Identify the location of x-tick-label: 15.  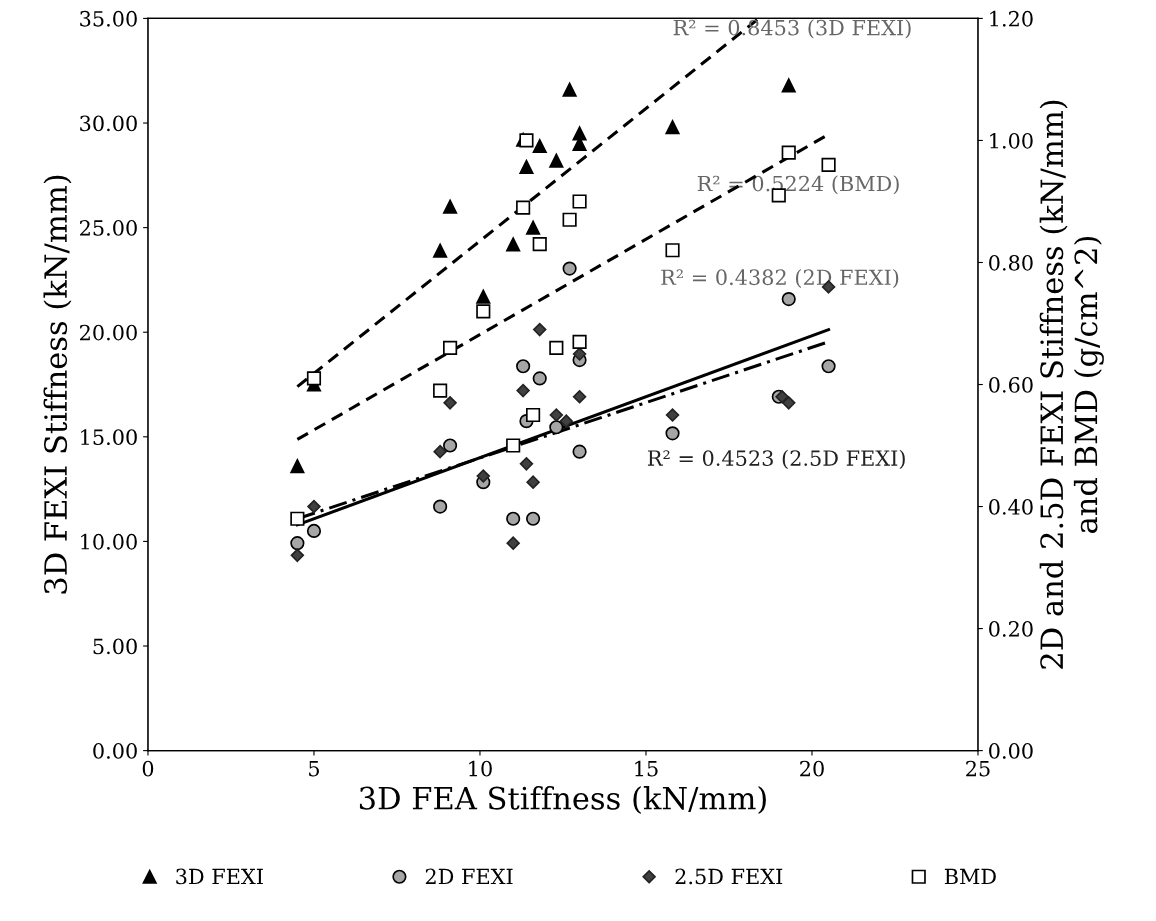
(646, 768).